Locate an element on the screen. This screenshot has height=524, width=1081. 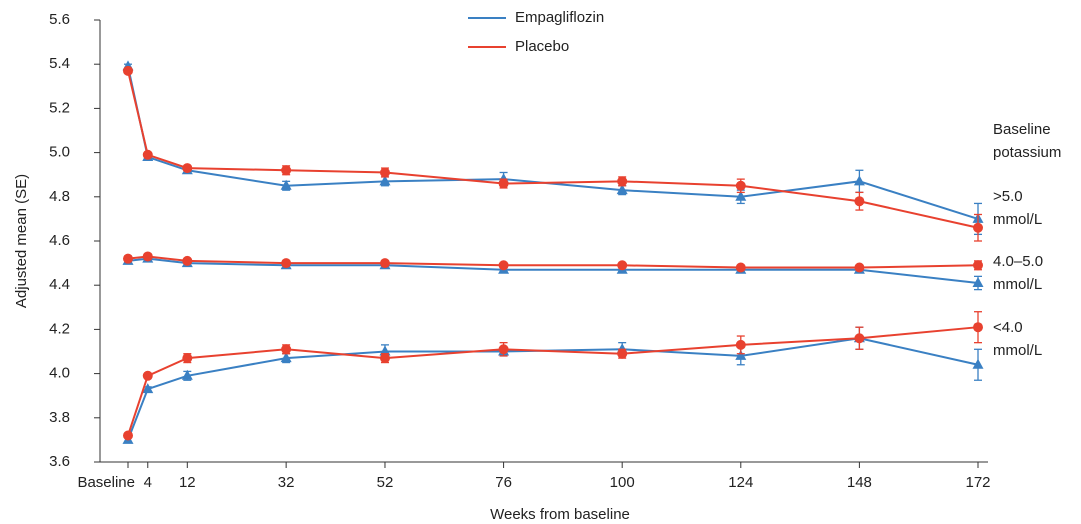
y-tick-label: 5.0 is located at coordinates (59, 152).